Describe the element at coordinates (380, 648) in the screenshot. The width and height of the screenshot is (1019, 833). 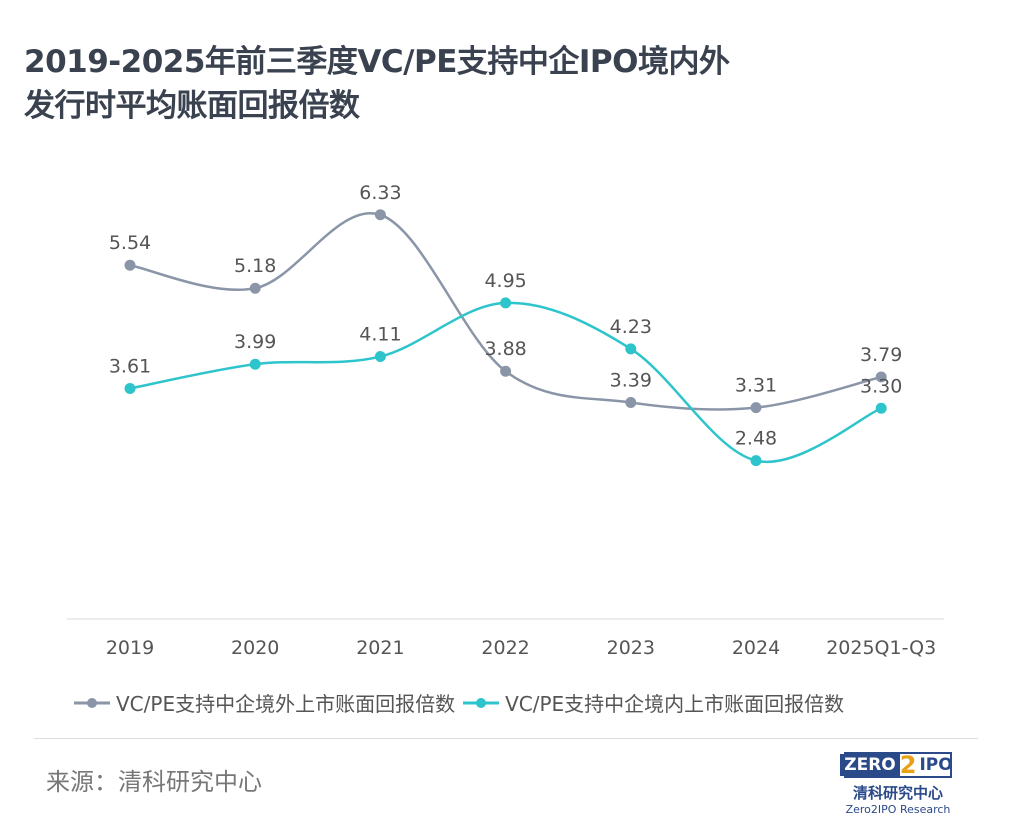
I see `x-tick-label: 2021` at that location.